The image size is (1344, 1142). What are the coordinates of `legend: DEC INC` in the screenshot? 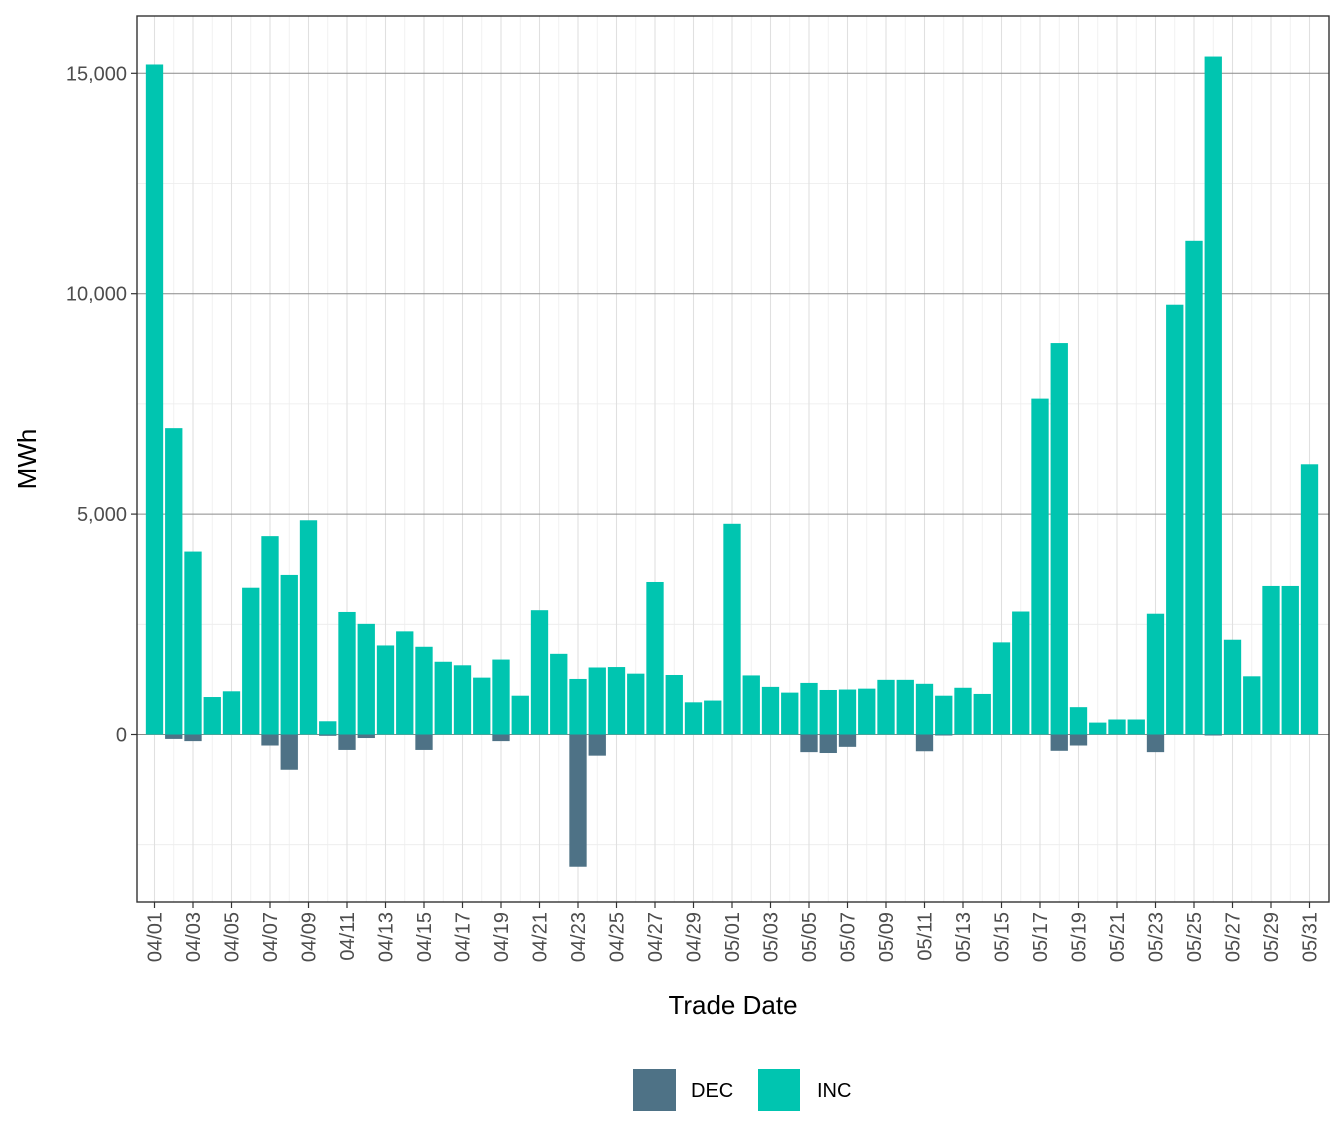 It's located at (742, 1090).